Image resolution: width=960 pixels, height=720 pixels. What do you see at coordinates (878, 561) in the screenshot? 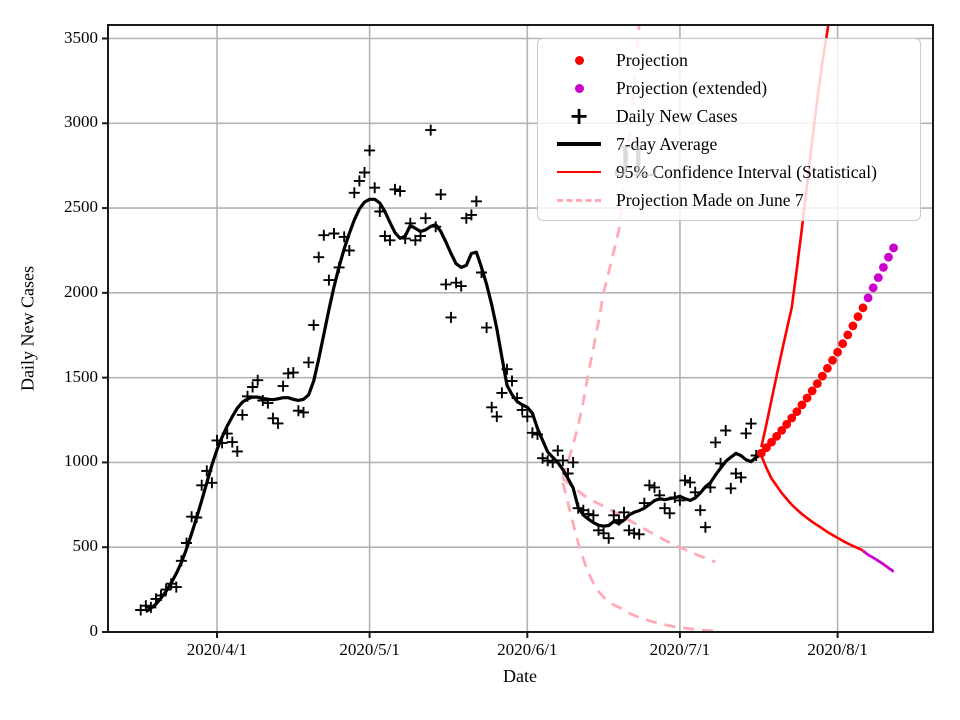
I see `series-ci-lower-extended` at bounding box center [878, 561].